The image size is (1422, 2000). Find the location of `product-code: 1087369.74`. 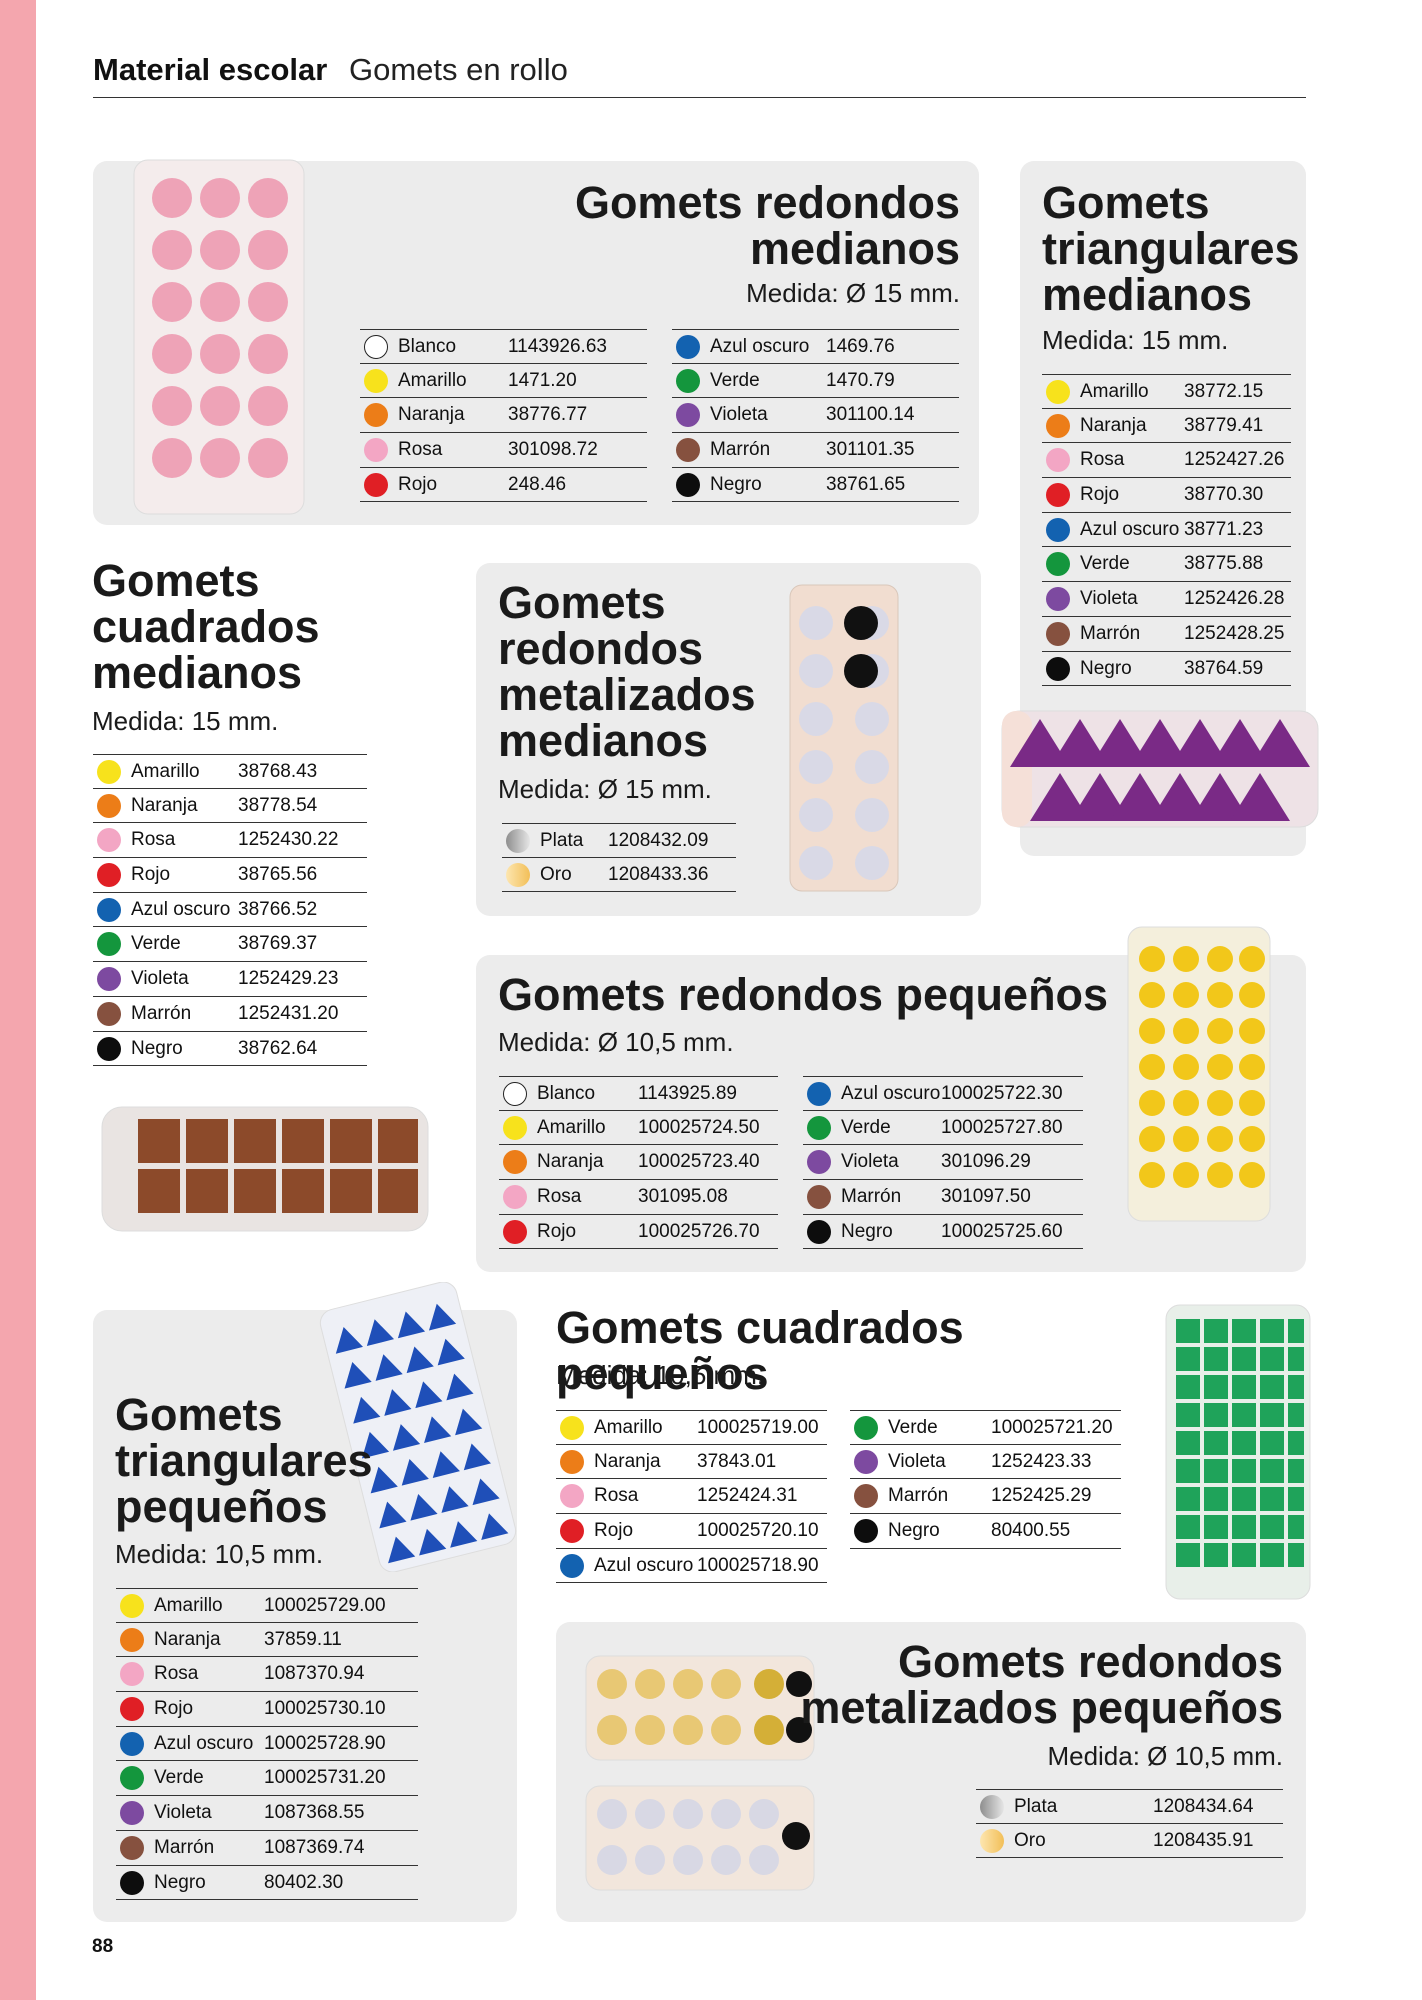

product-code: 1087369.74 is located at coordinates (314, 1847).